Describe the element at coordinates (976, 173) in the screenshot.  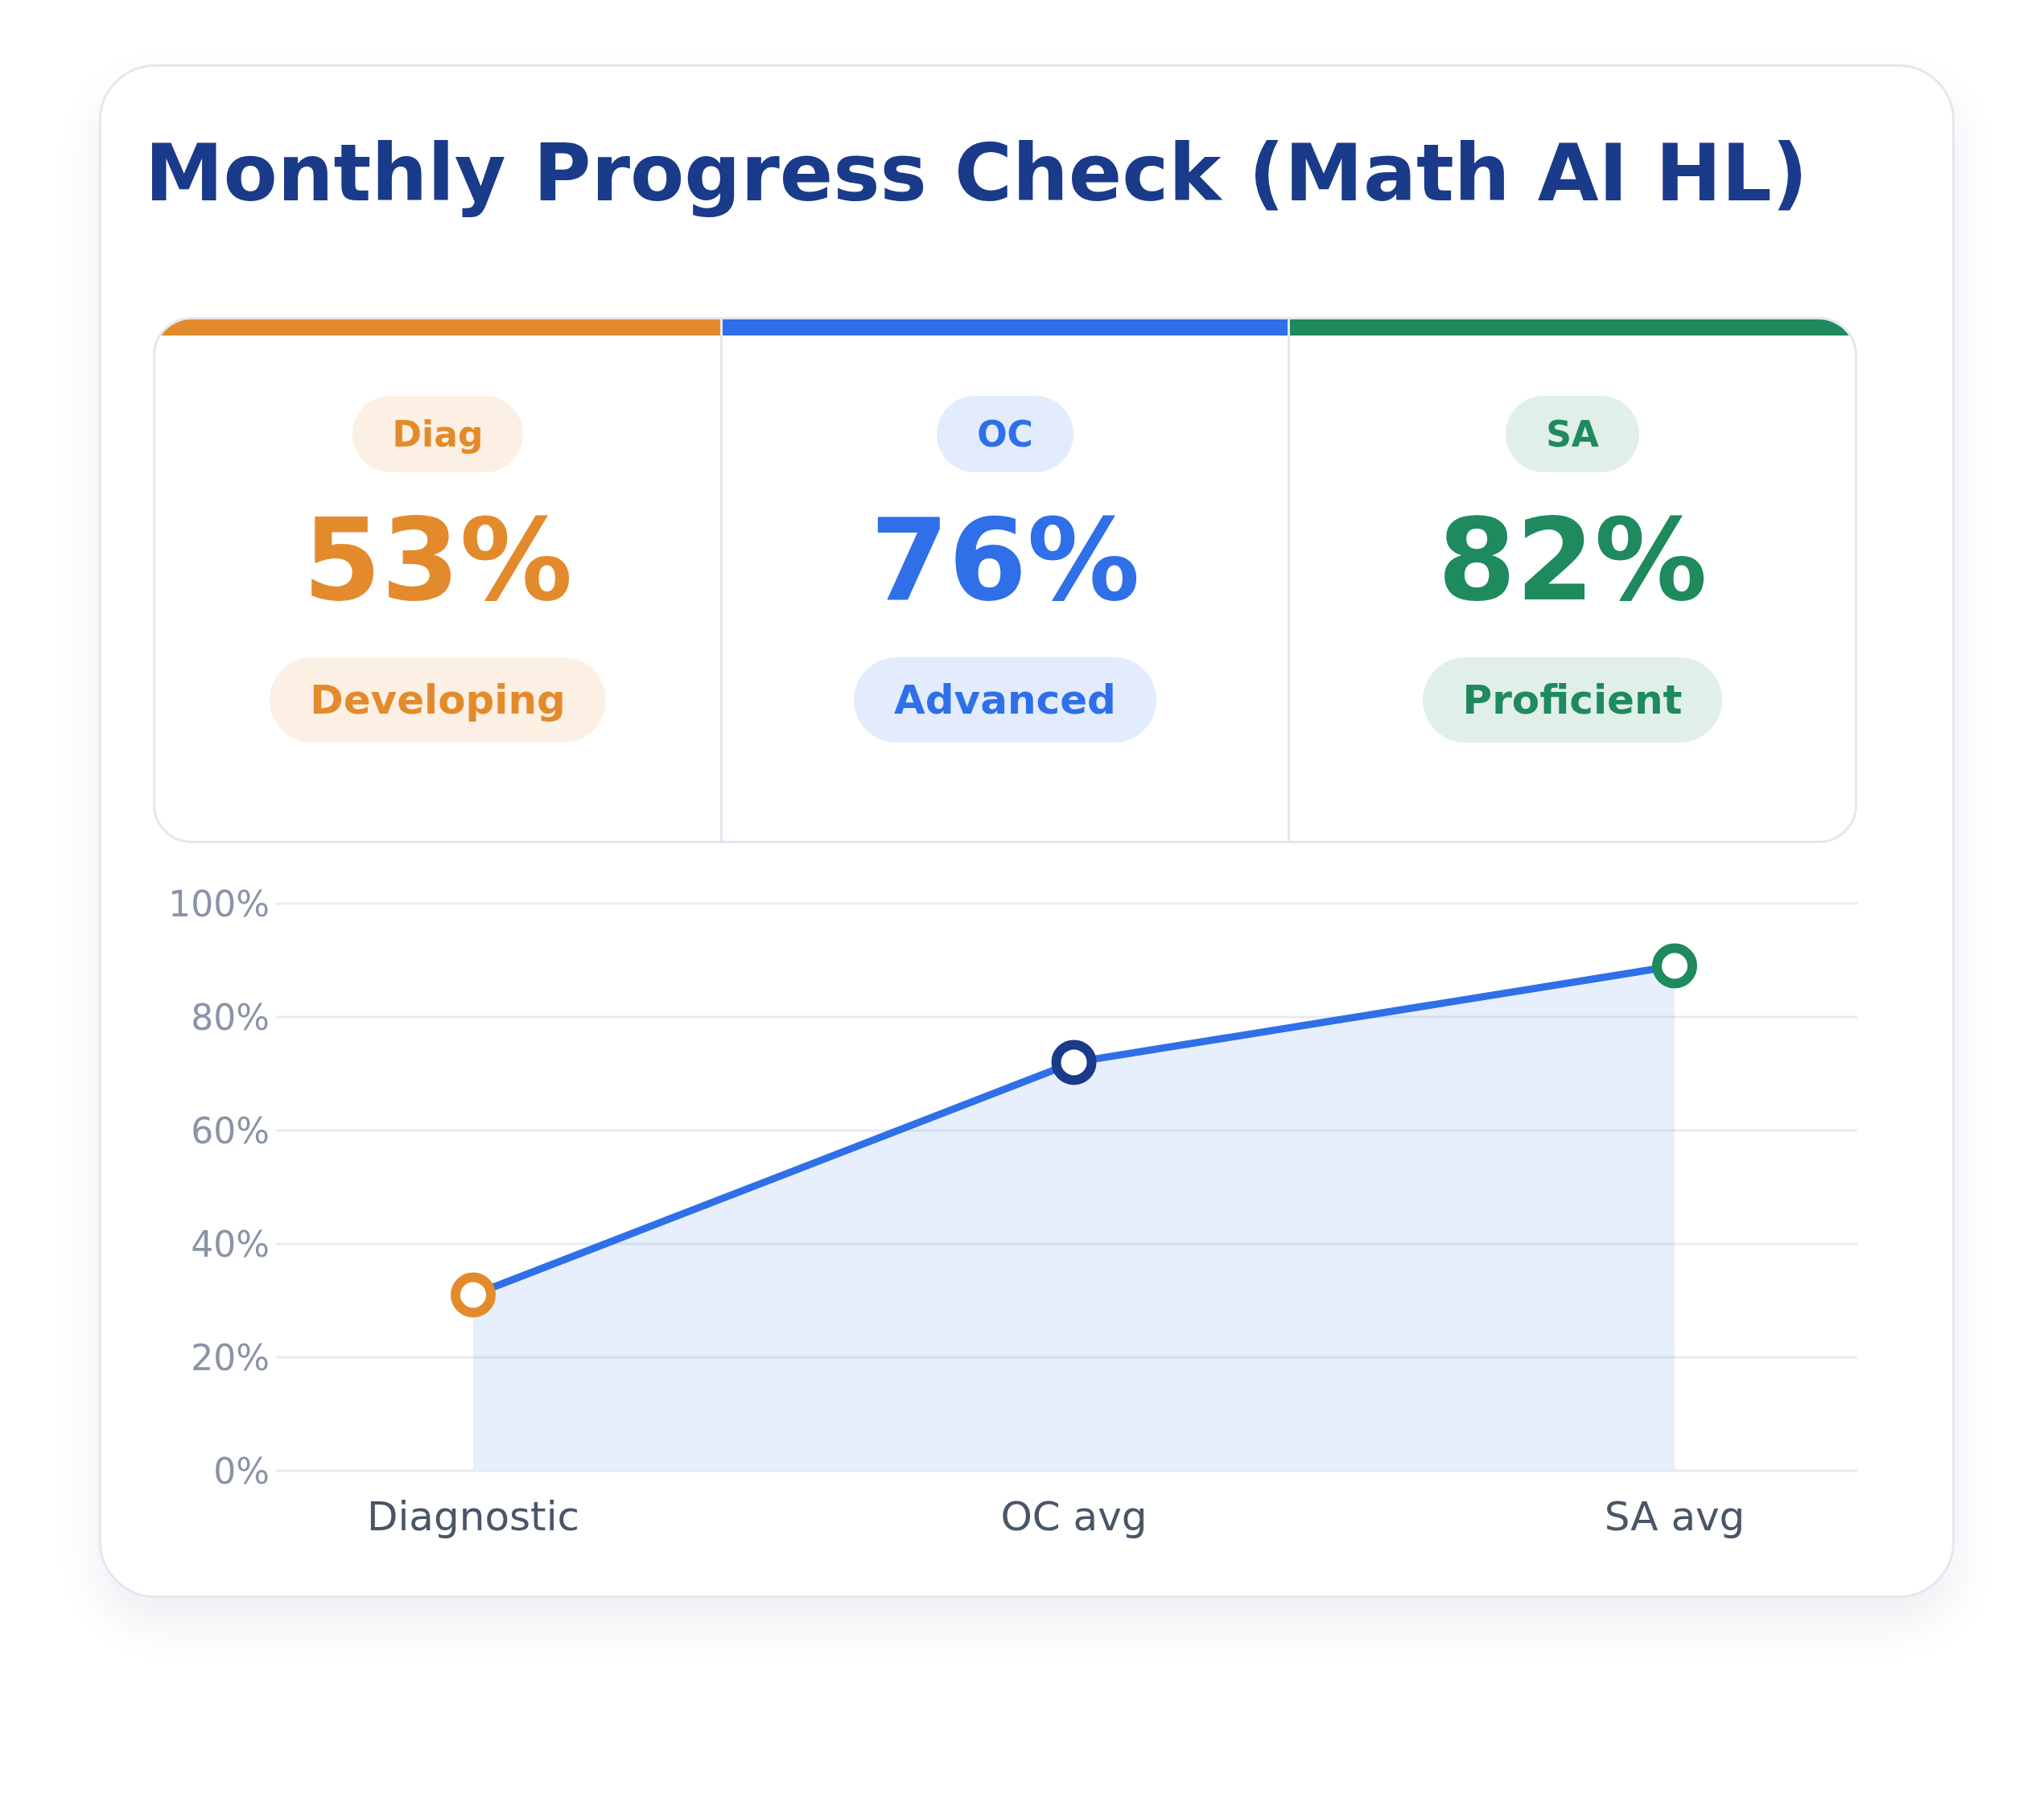
I see `text: Monthly Progress Check (Math AI HL)` at that location.